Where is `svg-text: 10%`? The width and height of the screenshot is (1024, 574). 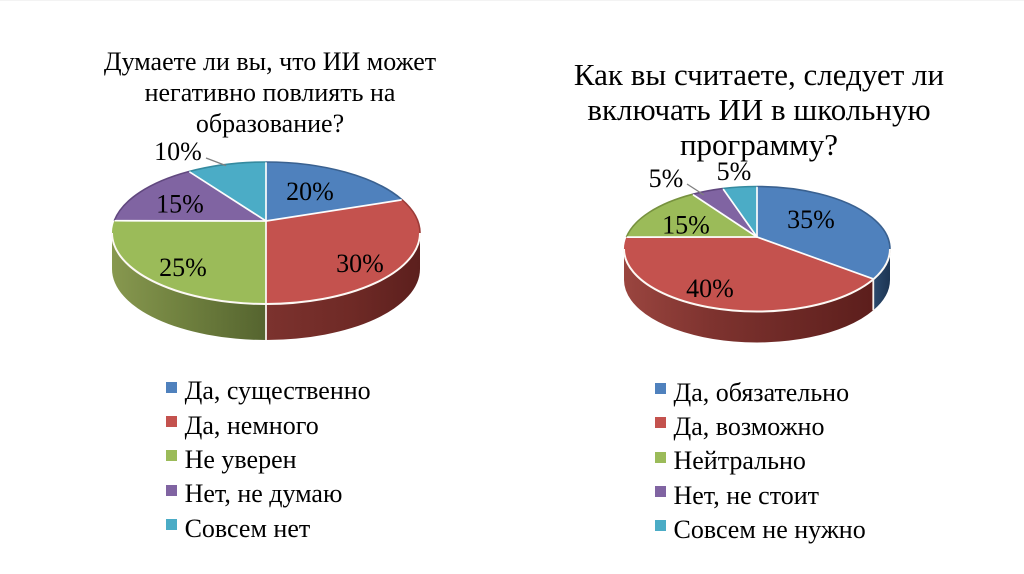 svg-text: 10% is located at coordinates (178, 151).